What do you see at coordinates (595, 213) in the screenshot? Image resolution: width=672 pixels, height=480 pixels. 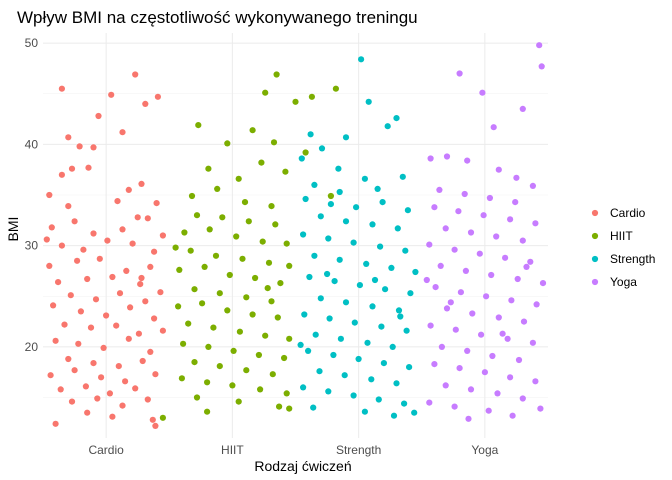 I see `legend-key-cardio` at bounding box center [595, 213].